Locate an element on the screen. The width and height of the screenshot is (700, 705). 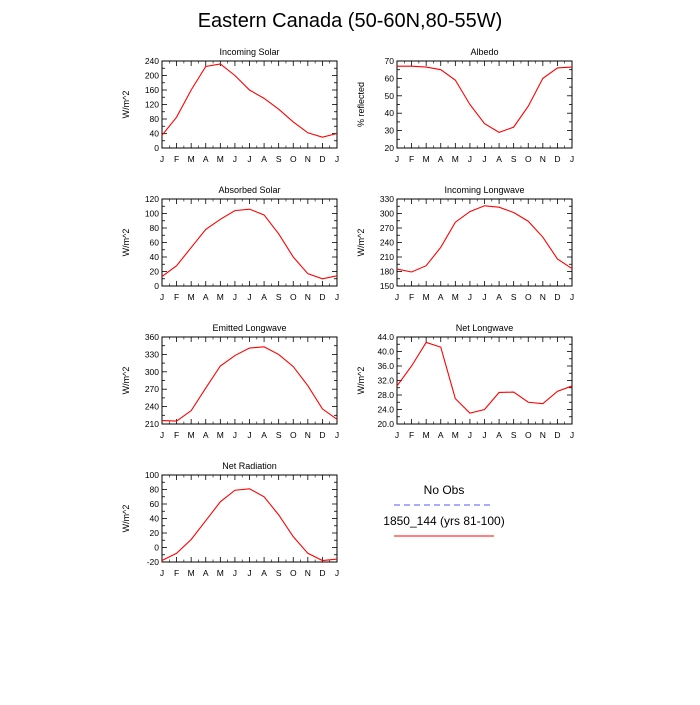
panel-title: Net Longwave is located at coordinates (485, 328).